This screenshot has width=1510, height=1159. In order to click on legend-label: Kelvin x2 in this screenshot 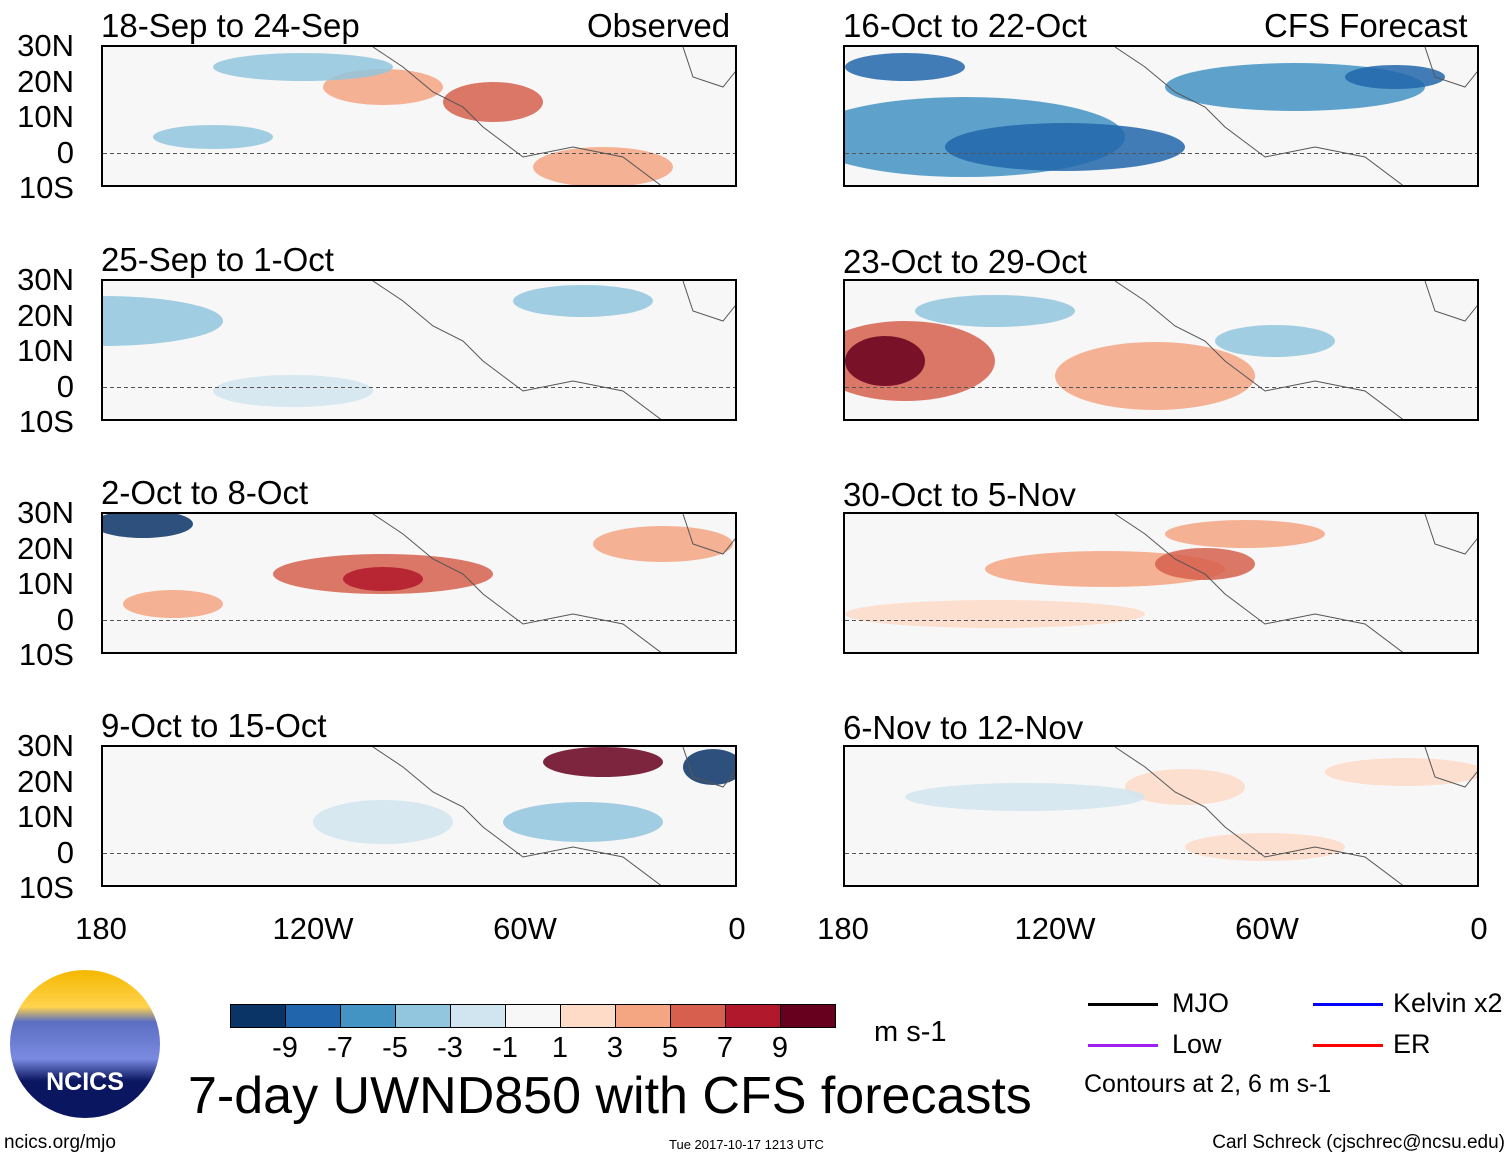, I will do `click(1448, 1003)`.